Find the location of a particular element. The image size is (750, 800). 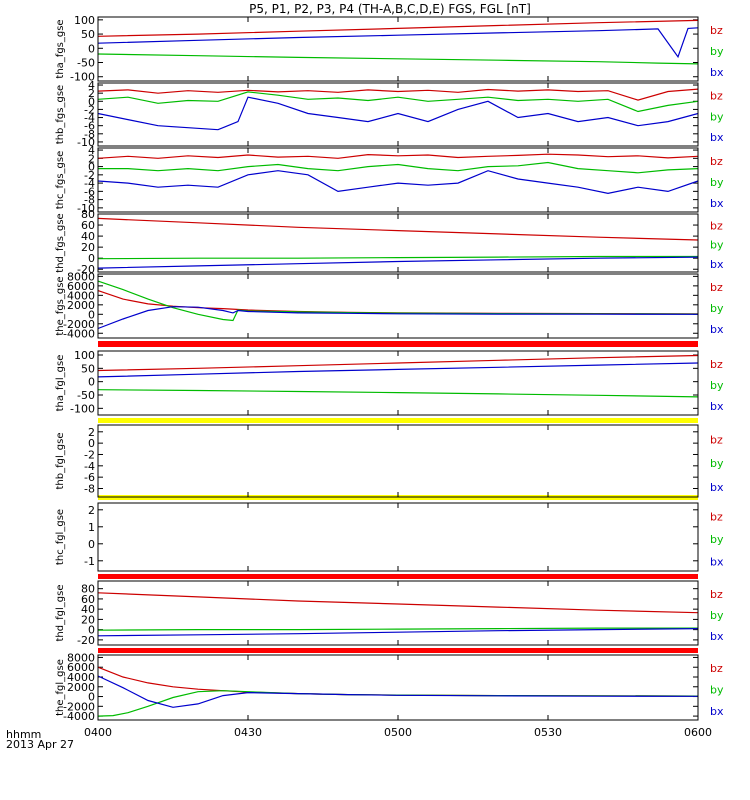

y-axis-label: tha_fgs_gse is located at coordinates (60, 48).